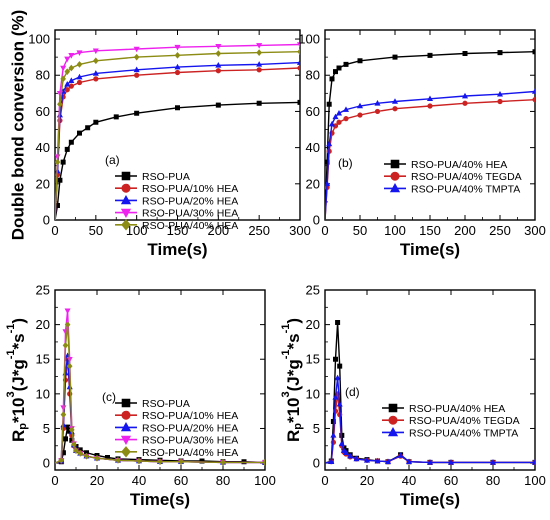 Image resolution: width=550 pixels, height=520 pixels. What do you see at coordinates (97, 480) in the screenshot?
I see `x-tick-label: 20` at bounding box center [97, 480].